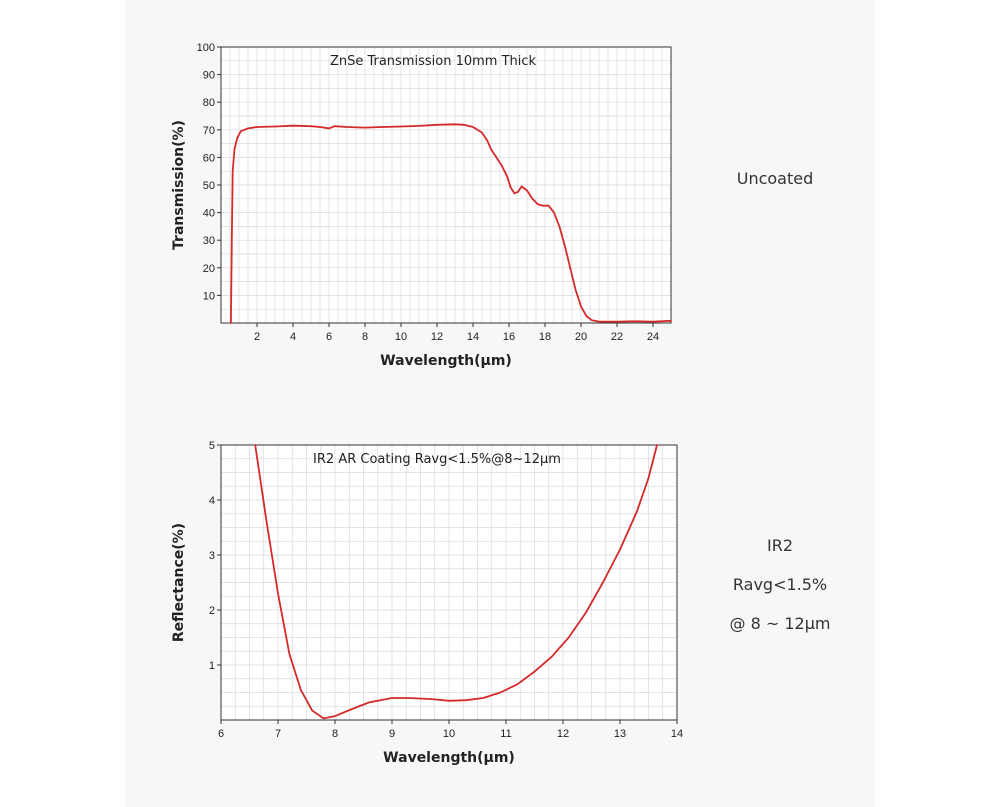 Image resolution: width=1000 pixels, height=807 pixels. I want to click on chart1-ytick-label: 100, so click(206, 48).